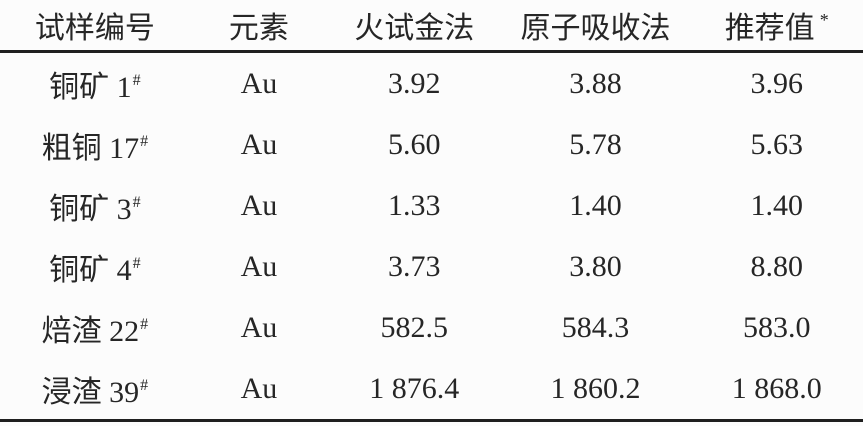  What do you see at coordinates (414, 327) in the screenshot?
I see `fire-assay-value-cell: 582.5` at bounding box center [414, 327].